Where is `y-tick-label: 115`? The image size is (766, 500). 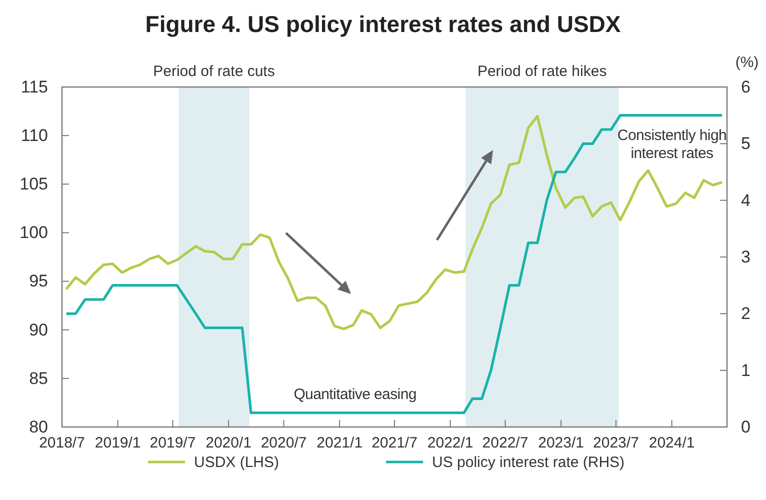
y-tick-label: 115 is located at coordinates (34, 86).